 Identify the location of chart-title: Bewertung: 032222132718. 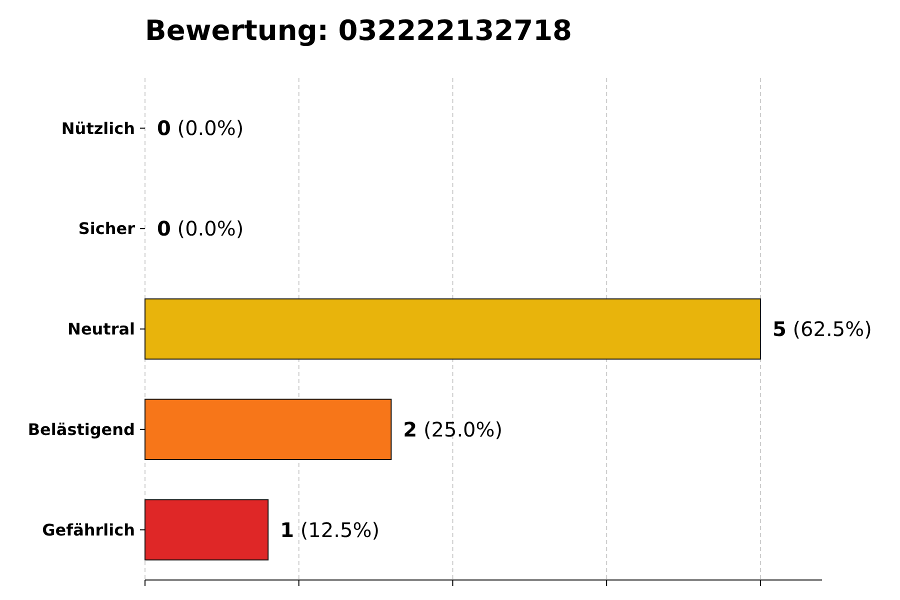
(358, 30).